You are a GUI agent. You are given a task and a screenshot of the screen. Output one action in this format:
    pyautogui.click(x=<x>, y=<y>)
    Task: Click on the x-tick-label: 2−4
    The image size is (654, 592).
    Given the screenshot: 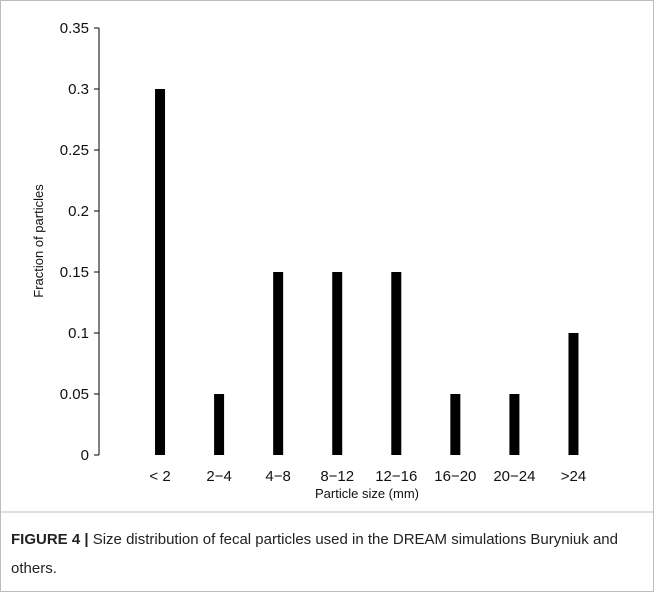 What is the action you would take?
    pyautogui.click(x=218, y=476)
    